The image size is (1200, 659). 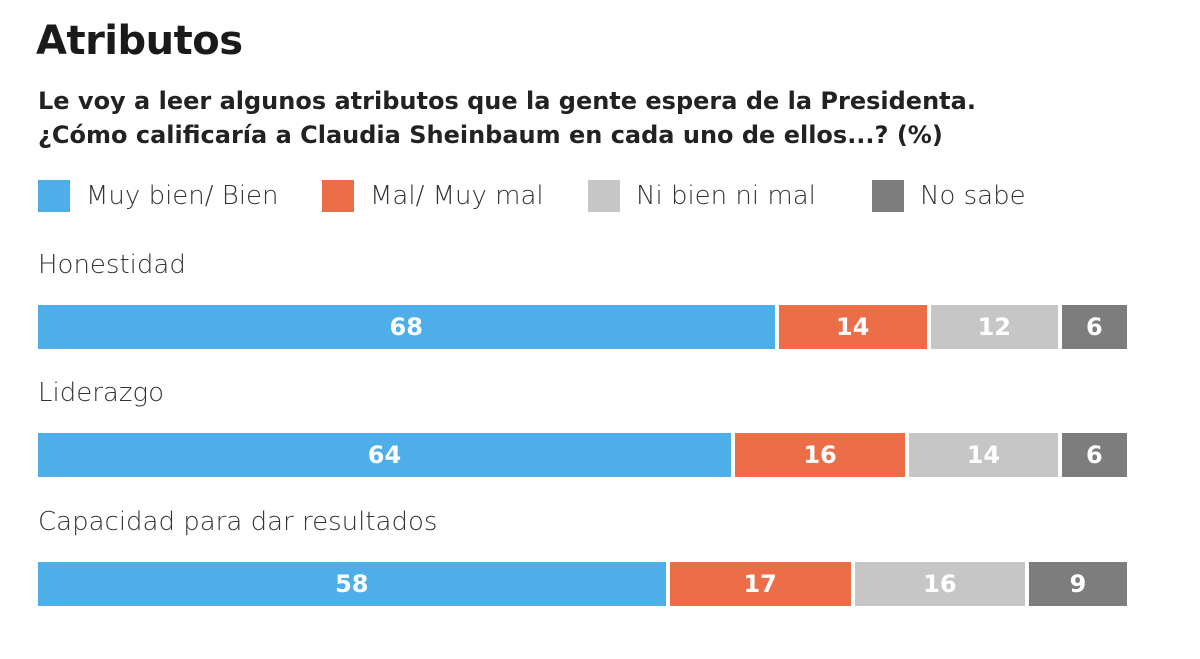 I want to click on chart-title: Atributos, so click(x=139, y=41).